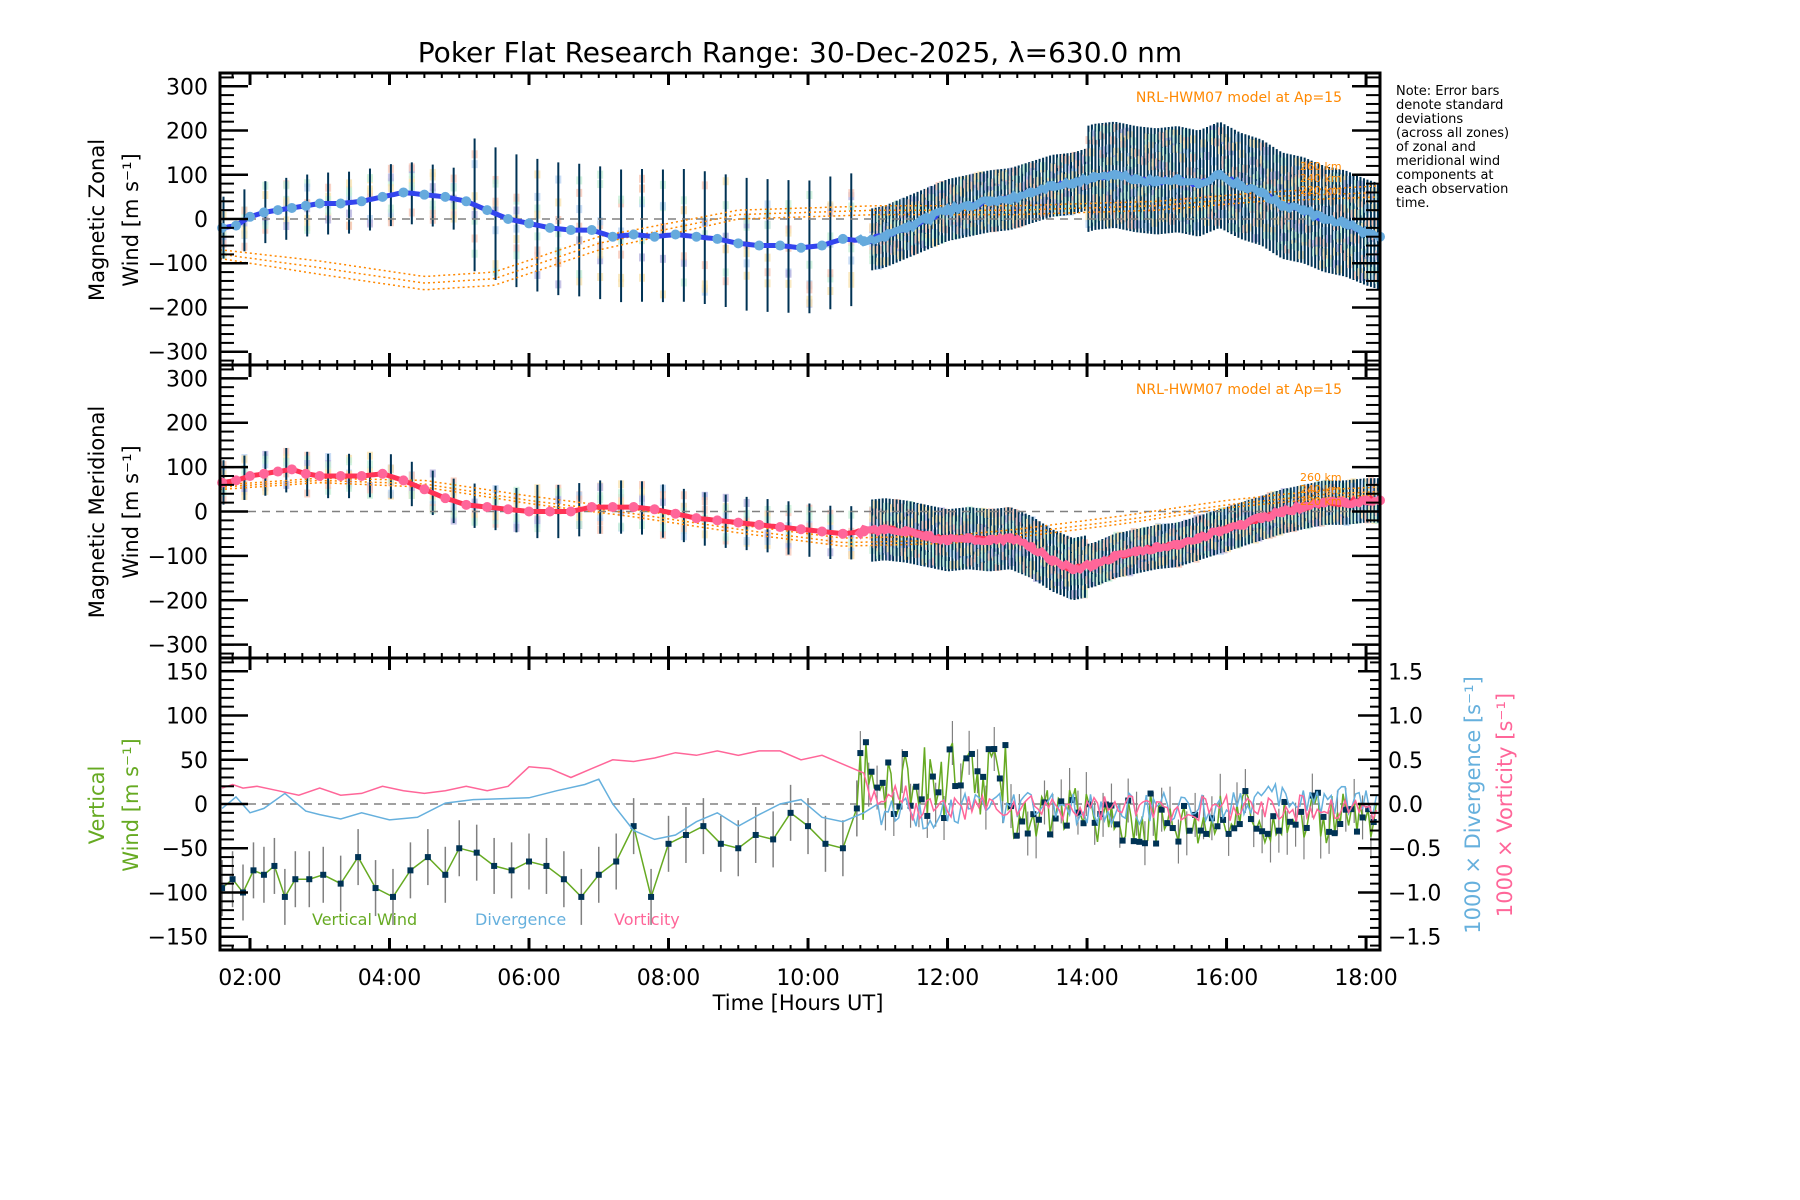  Describe the element at coordinates (249, 978) in the screenshot. I see `x-tick-label: 02:00` at that location.